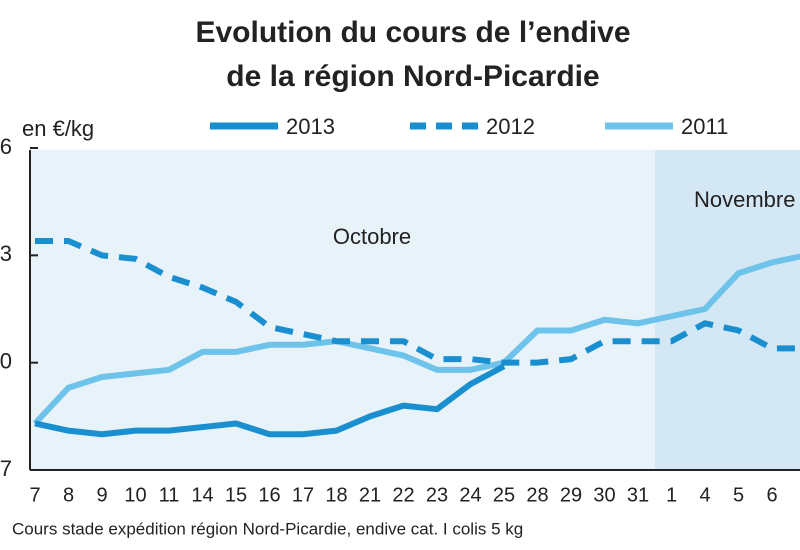 This screenshot has width=800, height=550. What do you see at coordinates (571, 495) in the screenshot?
I see `x-tick-label: 29` at bounding box center [571, 495].